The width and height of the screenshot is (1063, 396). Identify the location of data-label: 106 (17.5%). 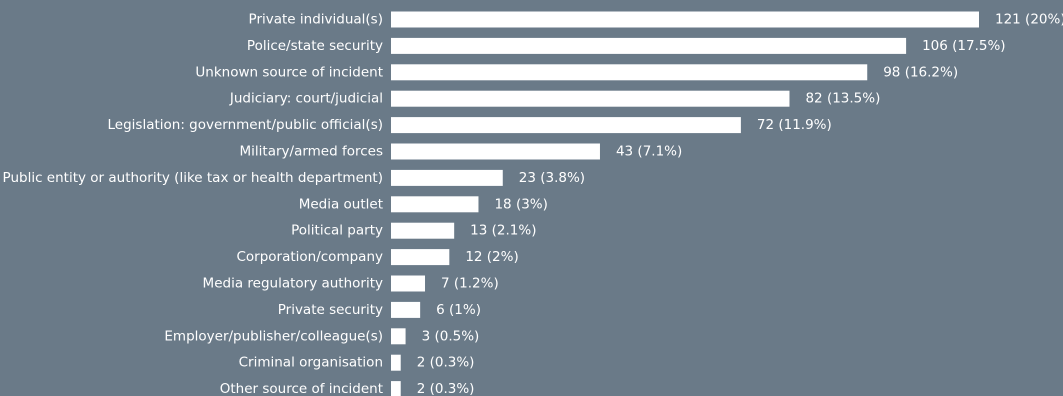
(963, 46).